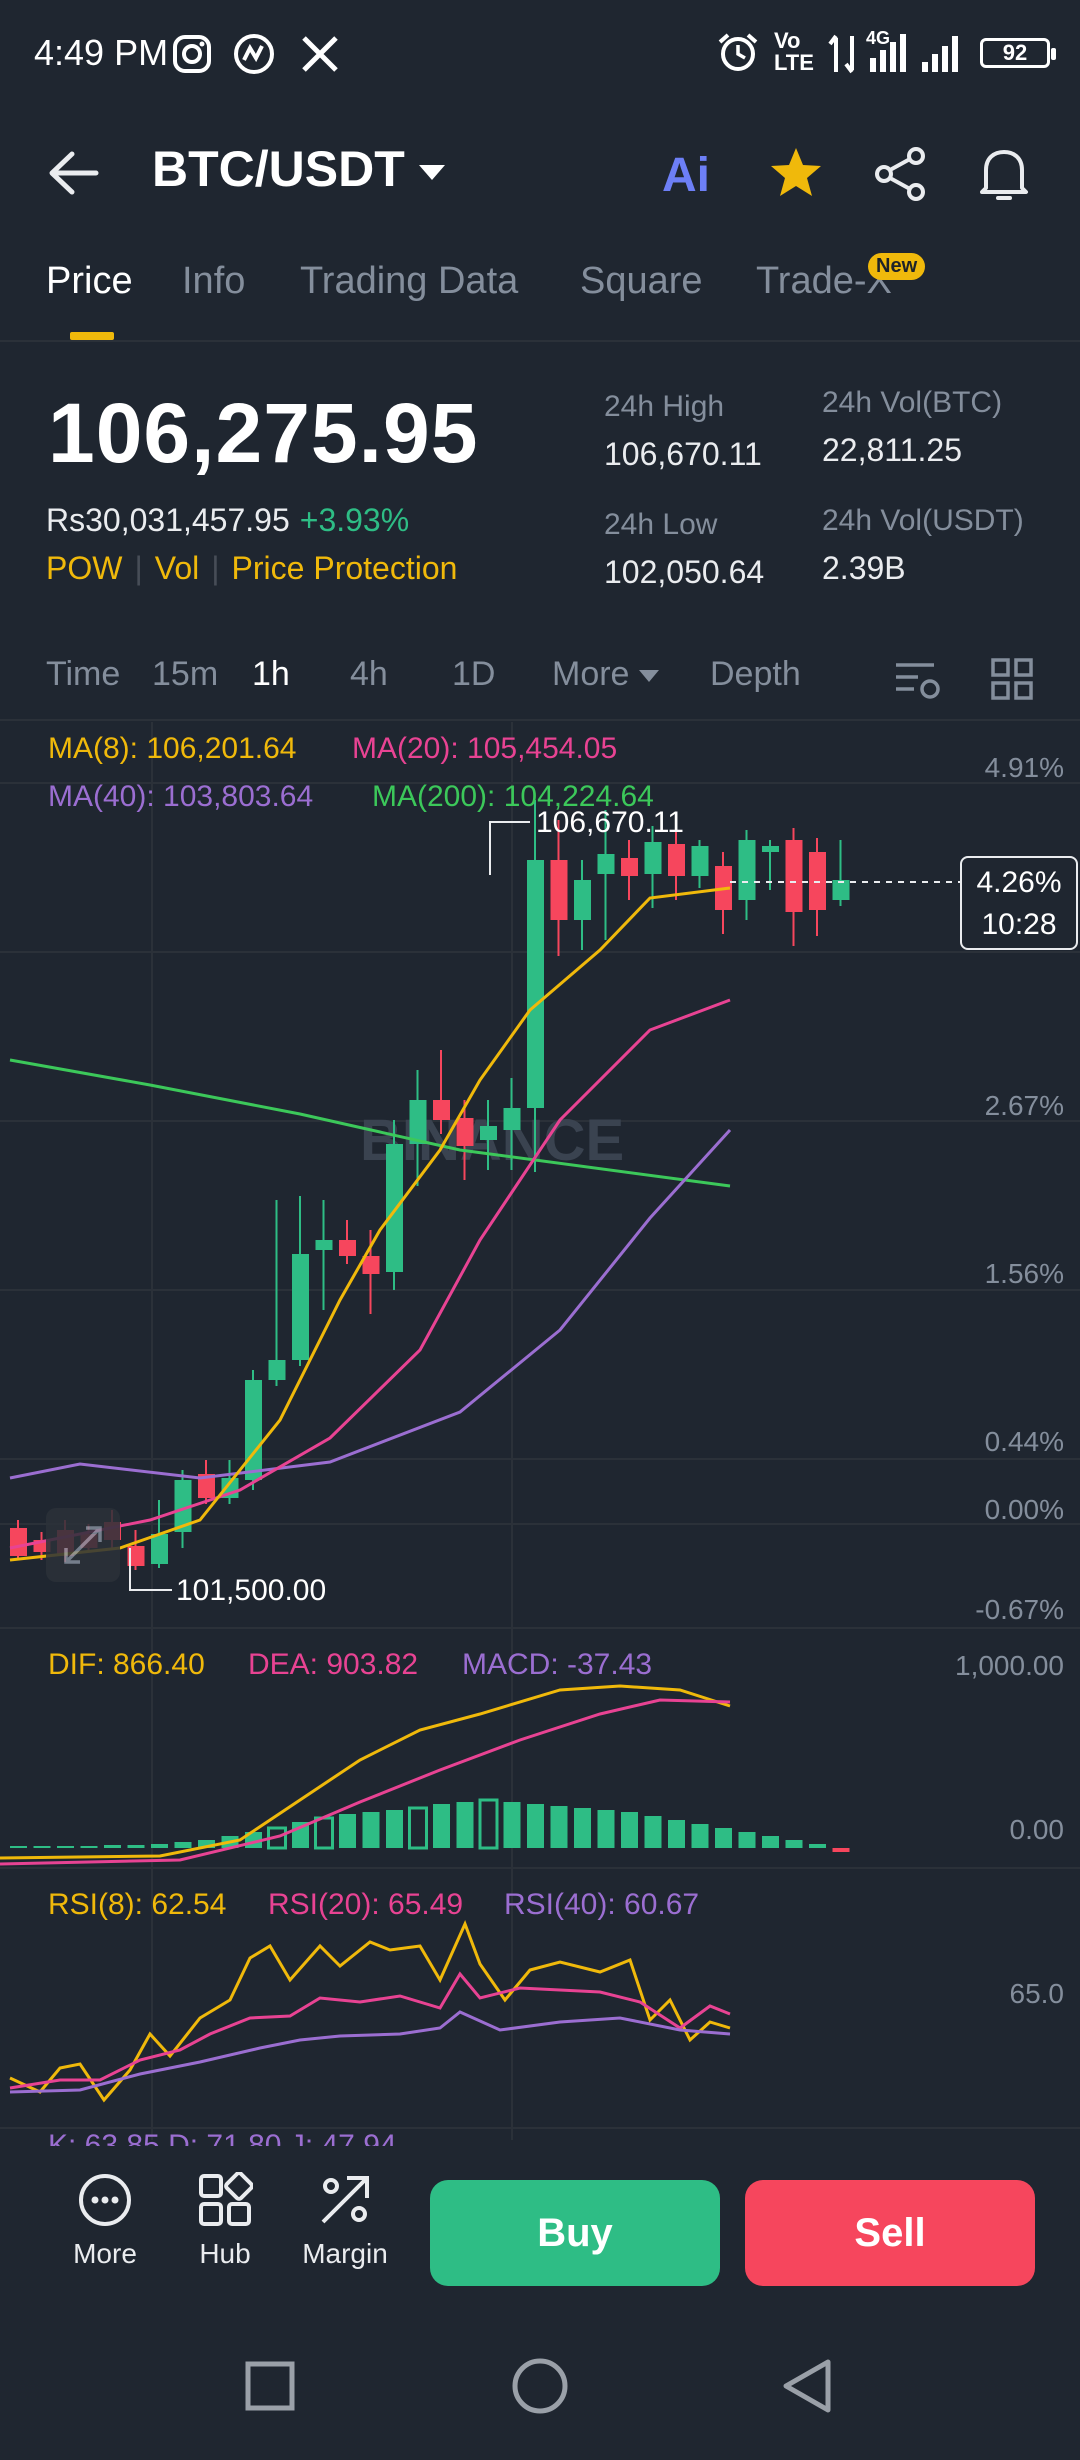 The width and height of the screenshot is (1080, 2460). Describe the element at coordinates (84, 568) in the screenshot. I see `tag-pow: POW` at that location.